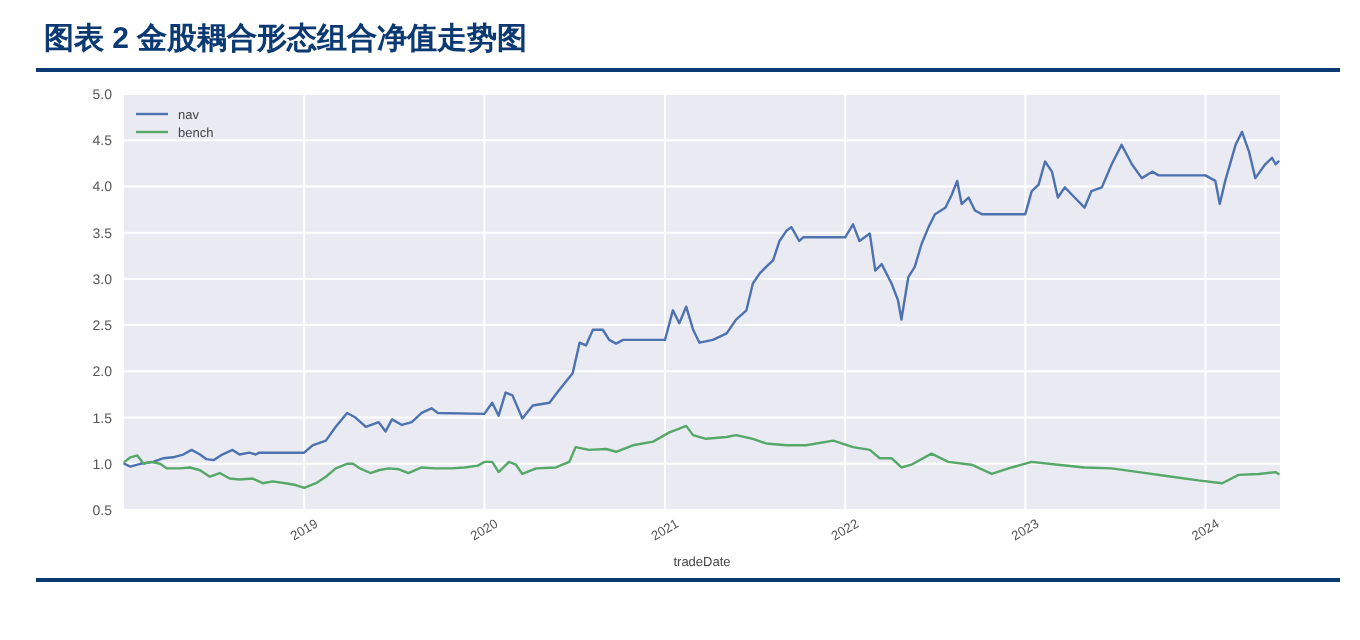 The image size is (1360, 640). I want to click on chart-title: 图表 2 金股耦合形态组合净值走势图, so click(286, 39).